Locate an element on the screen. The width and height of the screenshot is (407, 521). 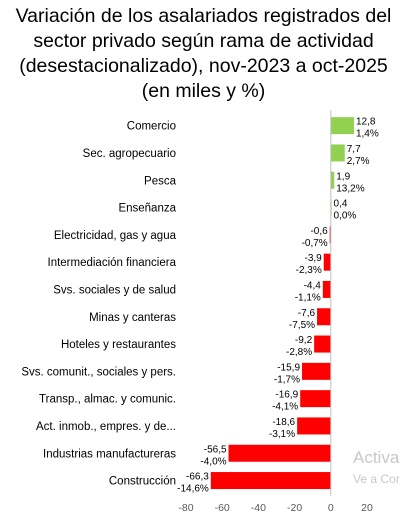
value-label: -18,6 is located at coordinates (283, 422).